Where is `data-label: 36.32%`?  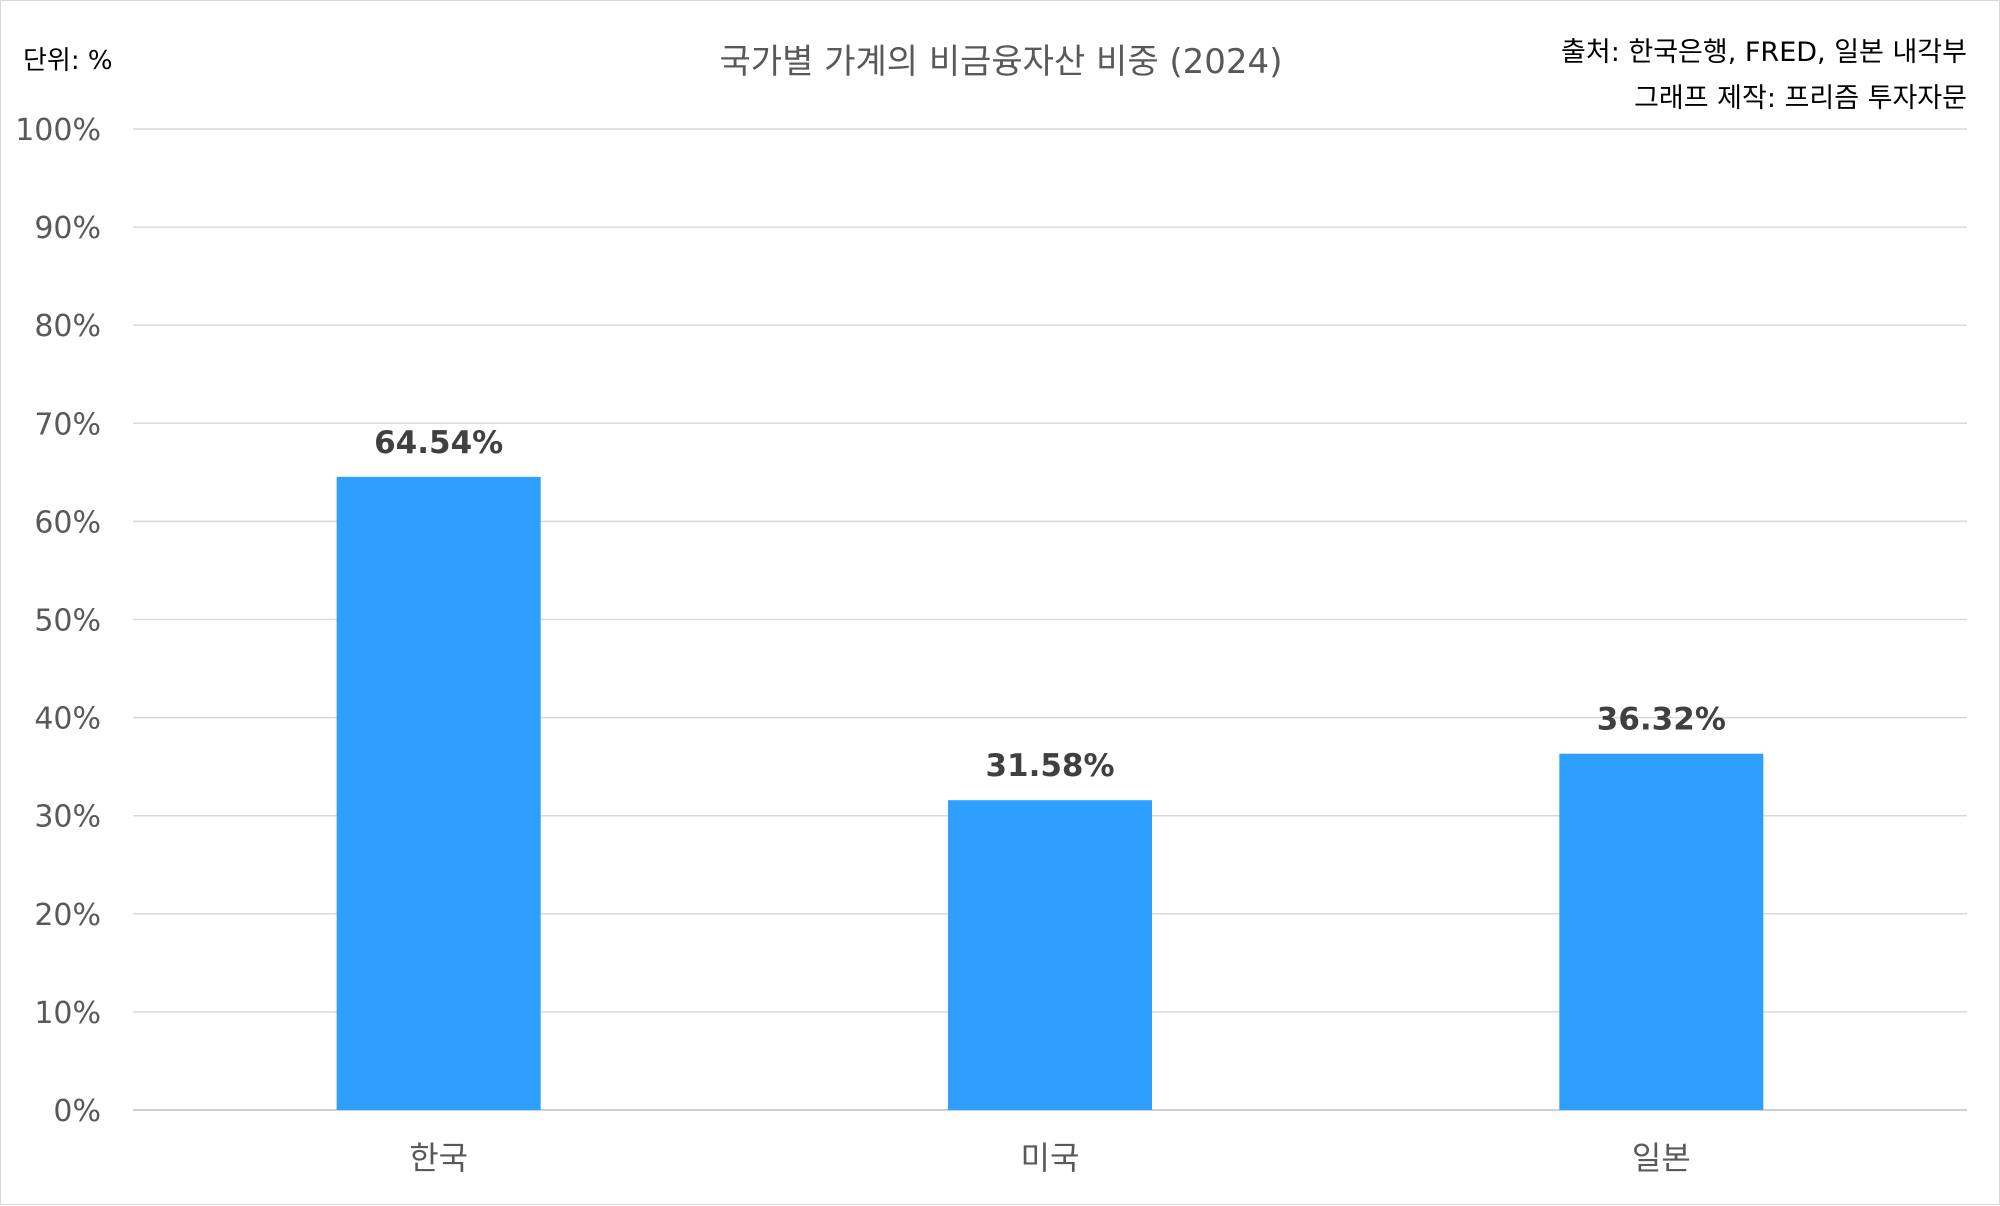
data-label: 36.32% is located at coordinates (1661, 720).